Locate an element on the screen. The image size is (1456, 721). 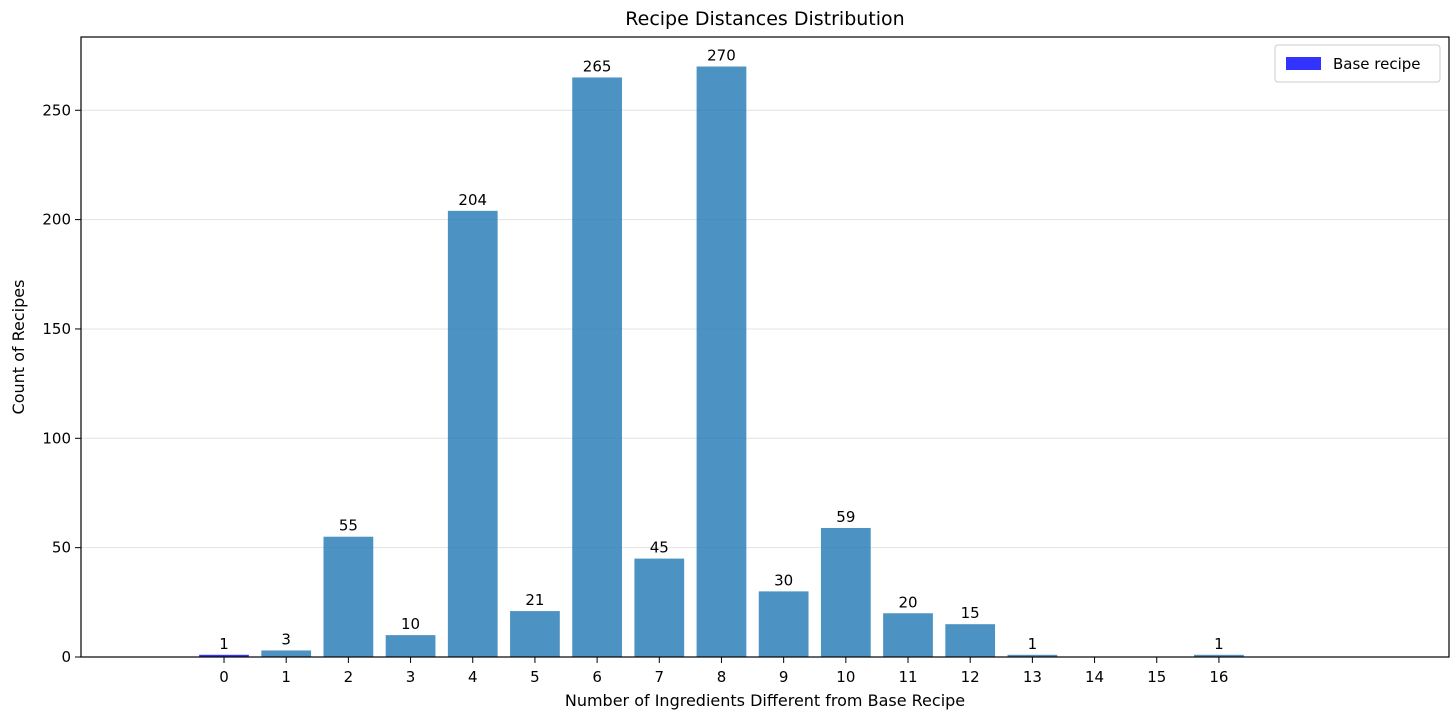
x-axis-ticks: 0 1 2 3 4 5 6 7 8 9 10 11 12 13 14 15 16 is located at coordinates (723, 671).